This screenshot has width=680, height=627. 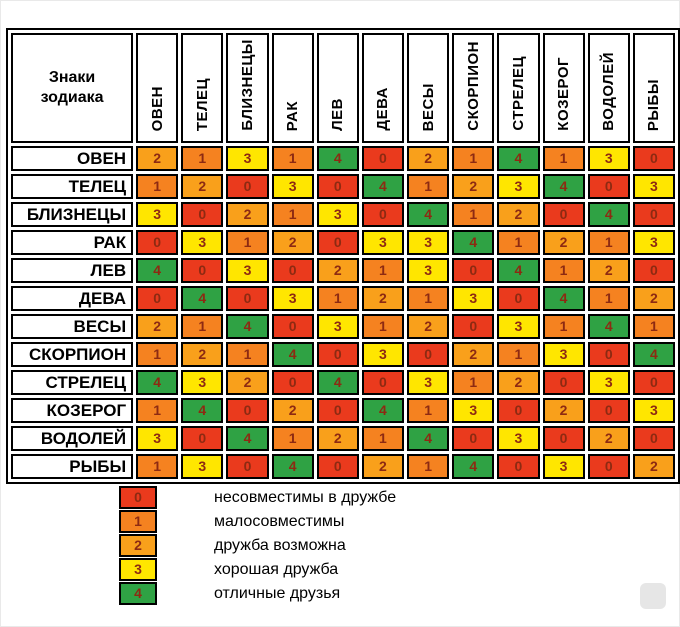 What do you see at coordinates (138, 521) in the screenshot?
I see `legend-swatch: 1` at bounding box center [138, 521].